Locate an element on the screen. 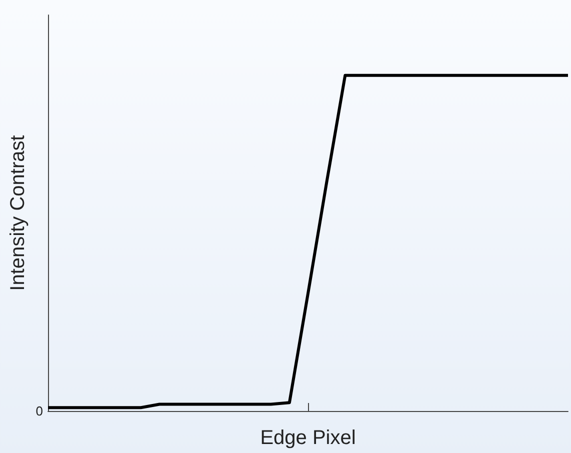 This screenshot has height=453, width=571. x-axis-title: Edge Pixel is located at coordinates (308, 438).